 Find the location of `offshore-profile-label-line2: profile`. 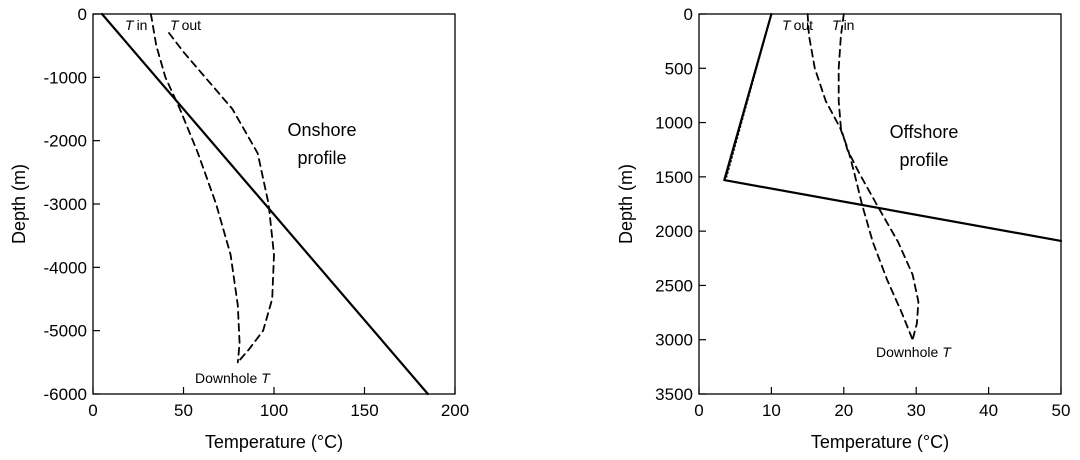

offshore-profile-label-line2: profile is located at coordinates (923, 160).